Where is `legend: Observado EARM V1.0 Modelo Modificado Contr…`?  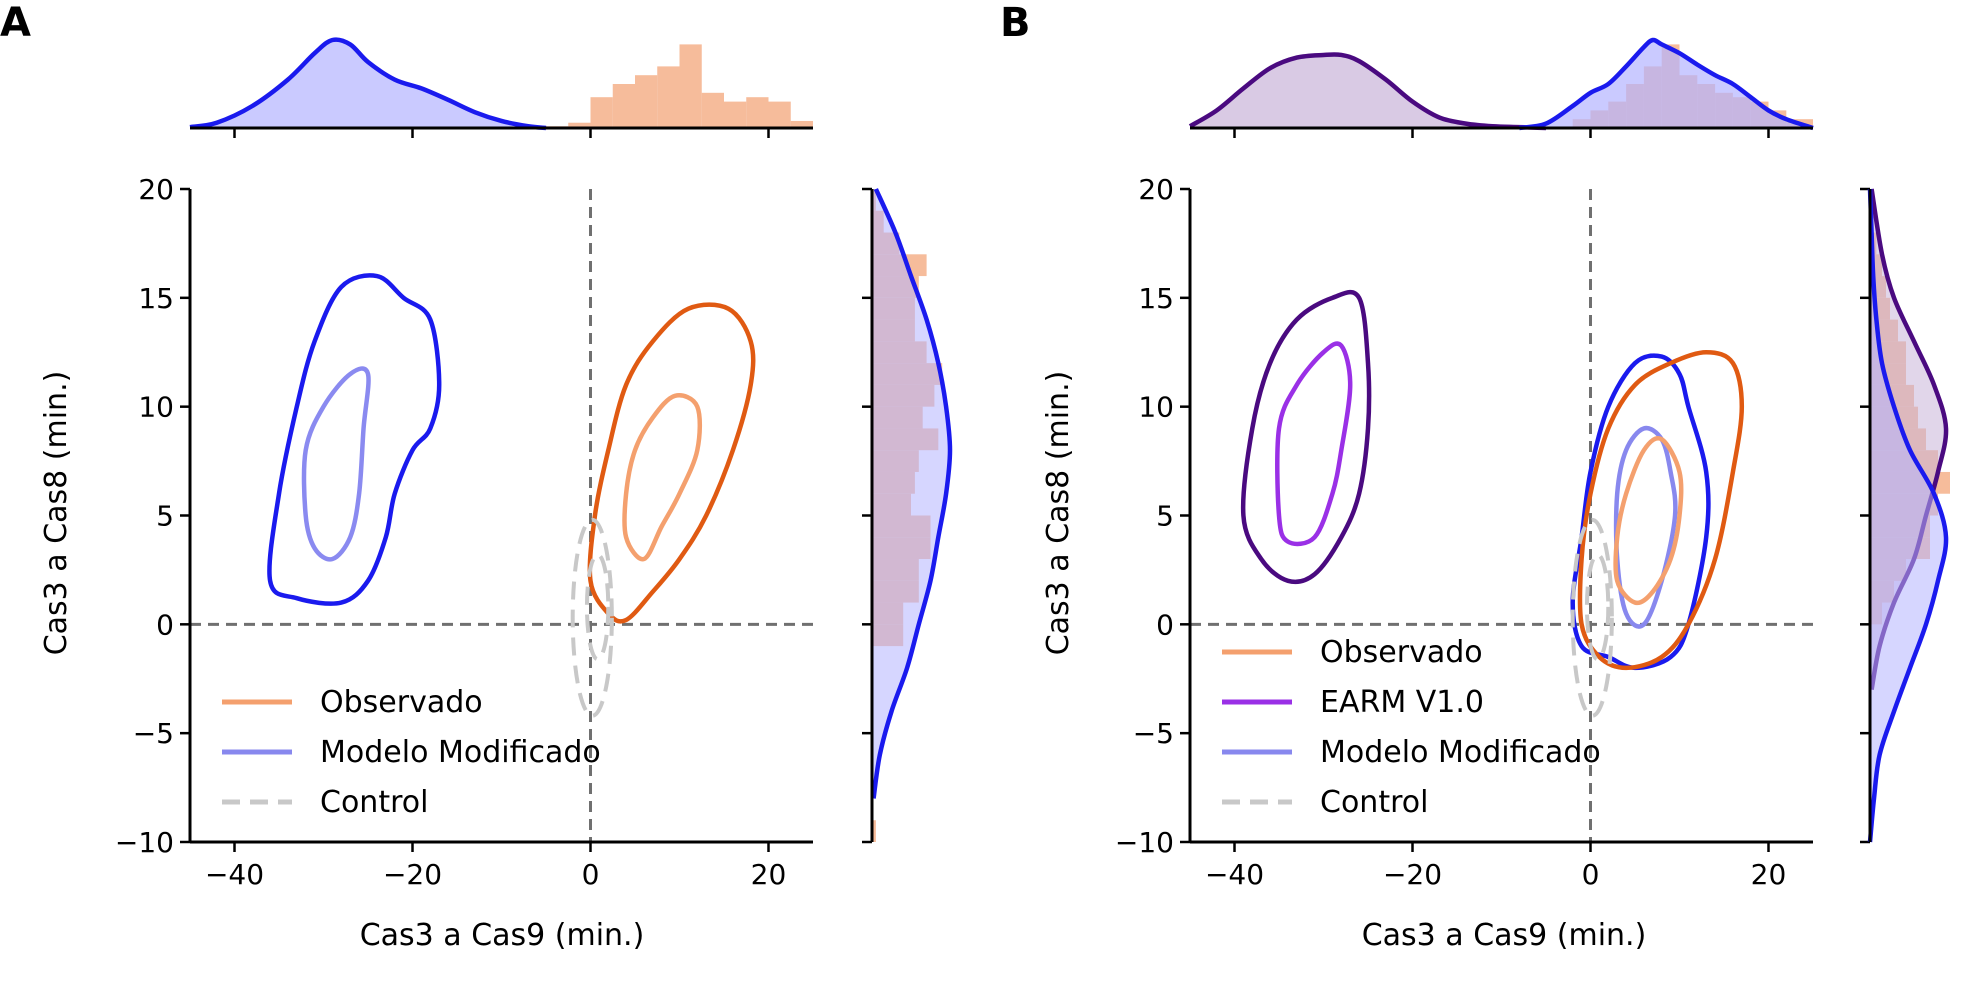 legend: Observado EARM V1.0 Modelo Modificado Contr… is located at coordinates (1411, 727).